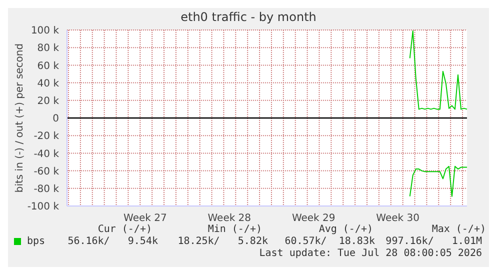 The image size is (497, 275). I want to click on y-tick-label: 40 k, so click(48, 84).